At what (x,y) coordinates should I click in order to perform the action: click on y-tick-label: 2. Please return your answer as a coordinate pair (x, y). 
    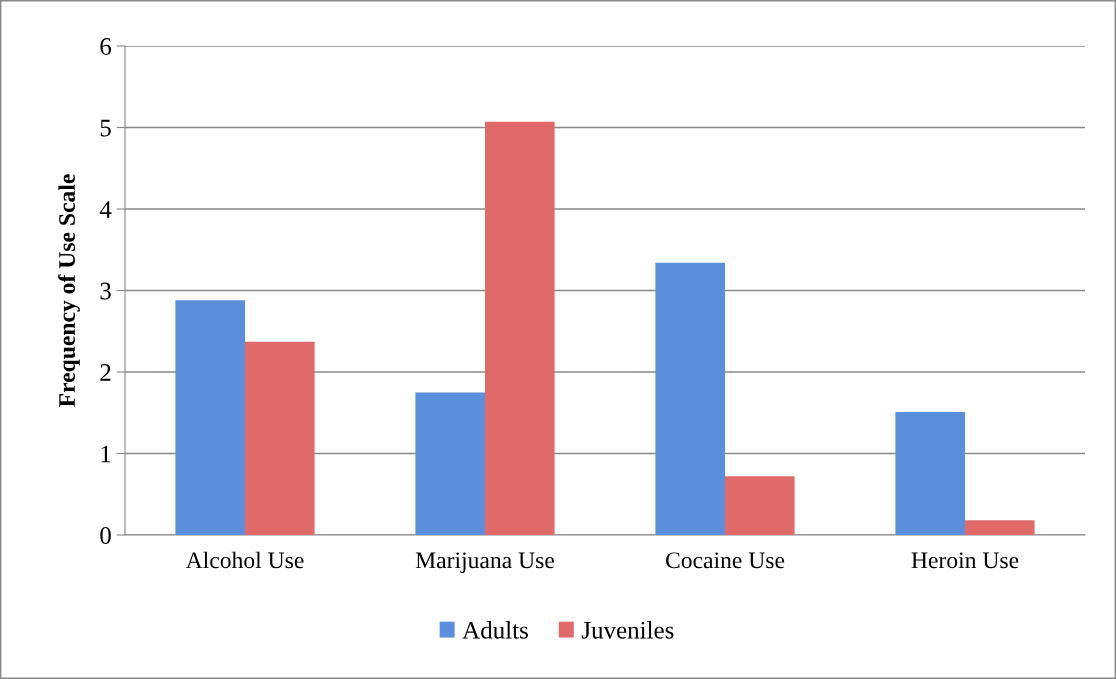
    Looking at the image, I should click on (105, 372).